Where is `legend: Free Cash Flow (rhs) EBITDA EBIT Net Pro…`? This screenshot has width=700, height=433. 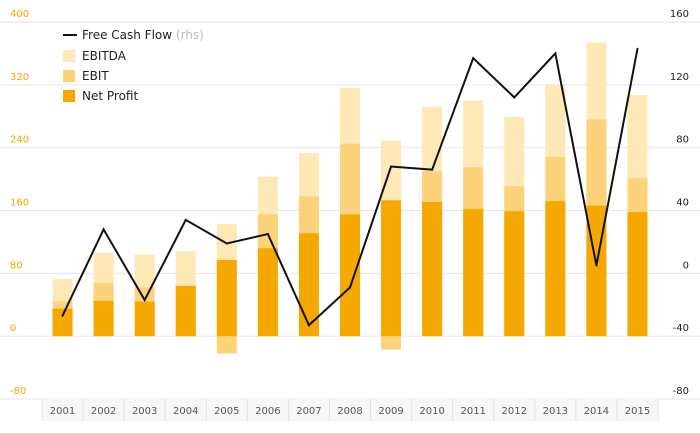
legend: Free Cash Flow (rhs) EBITDA EBIT Net Pro… is located at coordinates (133, 65).